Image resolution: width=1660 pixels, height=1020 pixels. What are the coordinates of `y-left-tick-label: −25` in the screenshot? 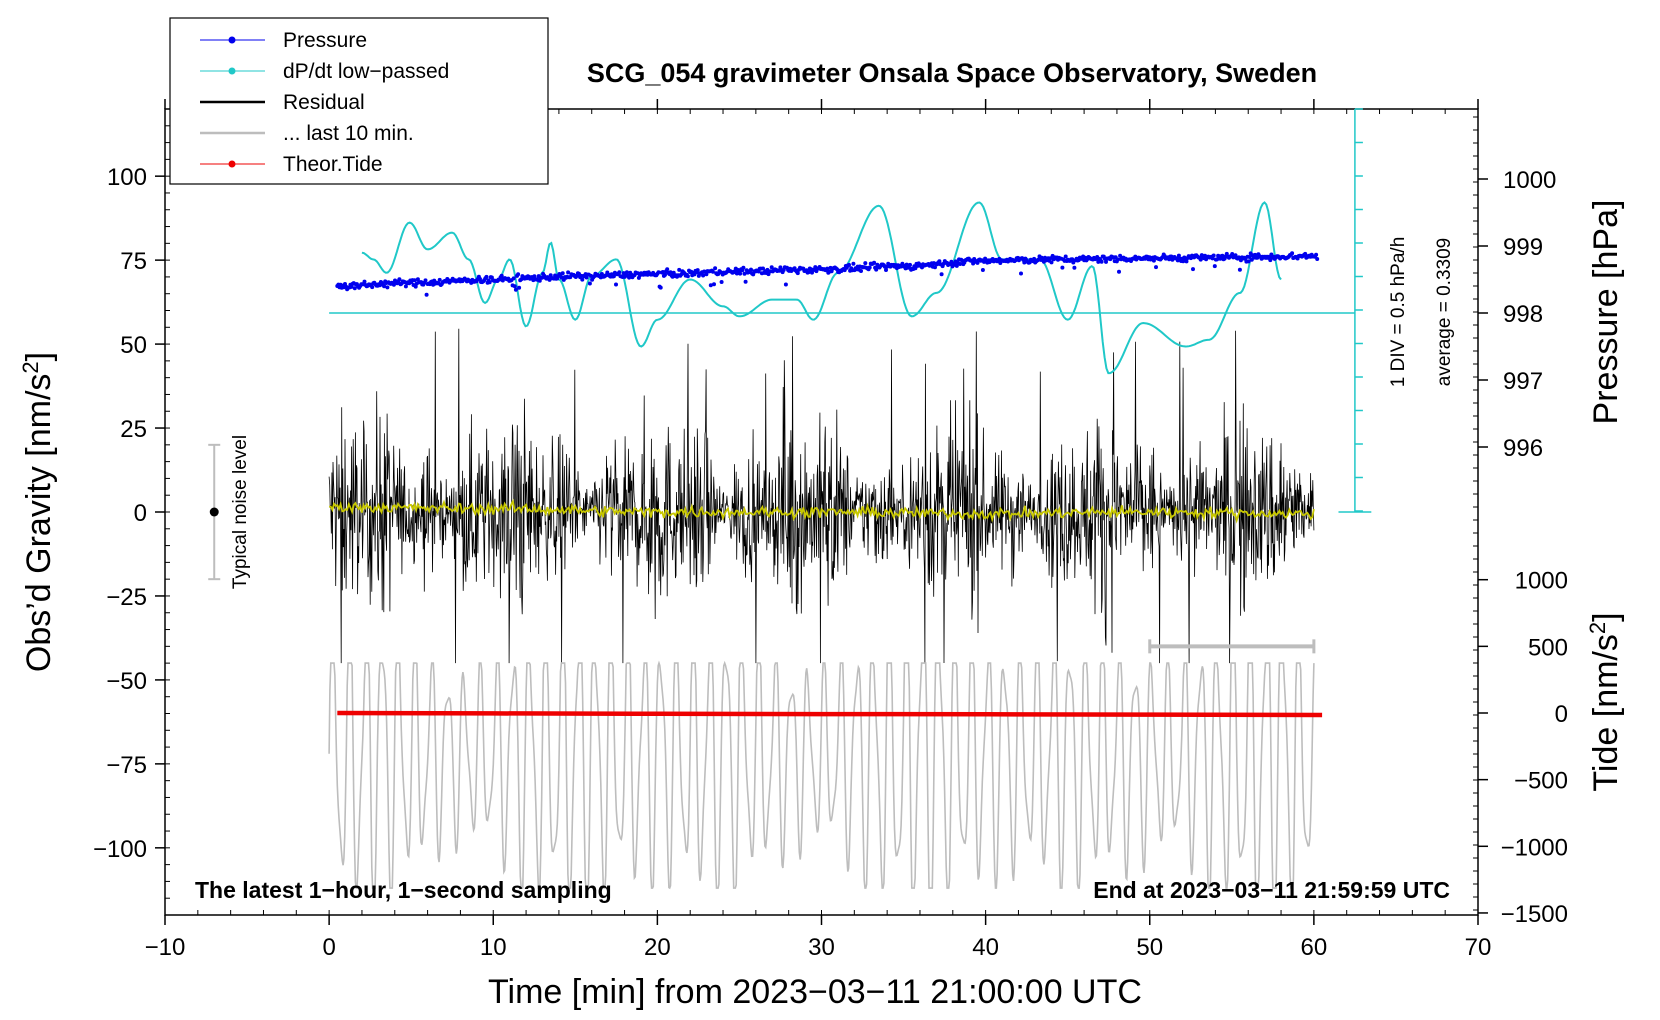 It's located at (126, 597).